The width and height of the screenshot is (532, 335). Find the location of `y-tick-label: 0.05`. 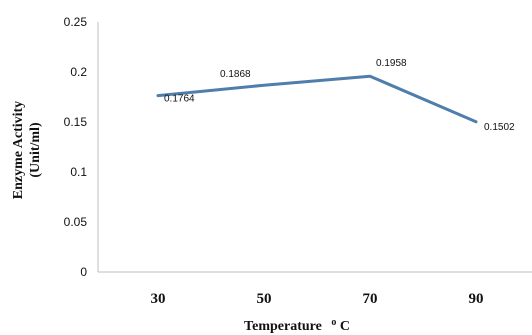

y-tick-label: 0.05 is located at coordinates (76, 222).